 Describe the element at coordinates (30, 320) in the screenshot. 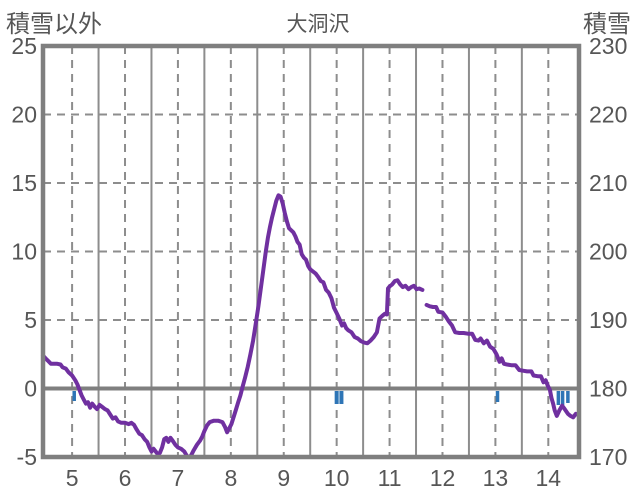

I see `y-left-tick-label: 5` at that location.